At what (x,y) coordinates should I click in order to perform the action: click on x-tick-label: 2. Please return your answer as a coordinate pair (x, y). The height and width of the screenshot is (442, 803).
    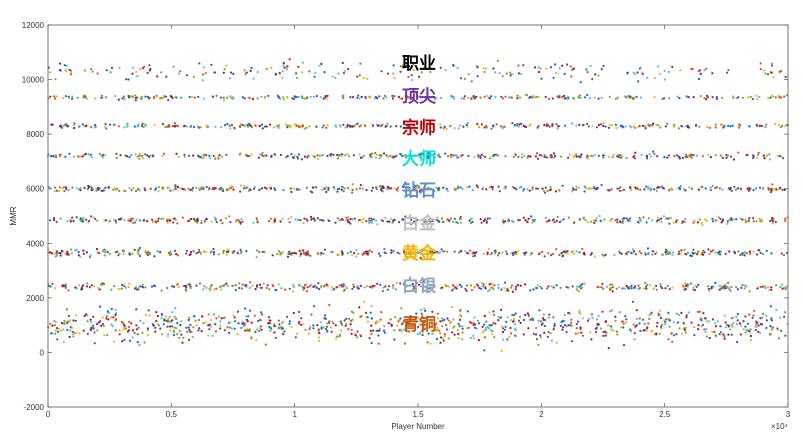
    Looking at the image, I should click on (541, 414).